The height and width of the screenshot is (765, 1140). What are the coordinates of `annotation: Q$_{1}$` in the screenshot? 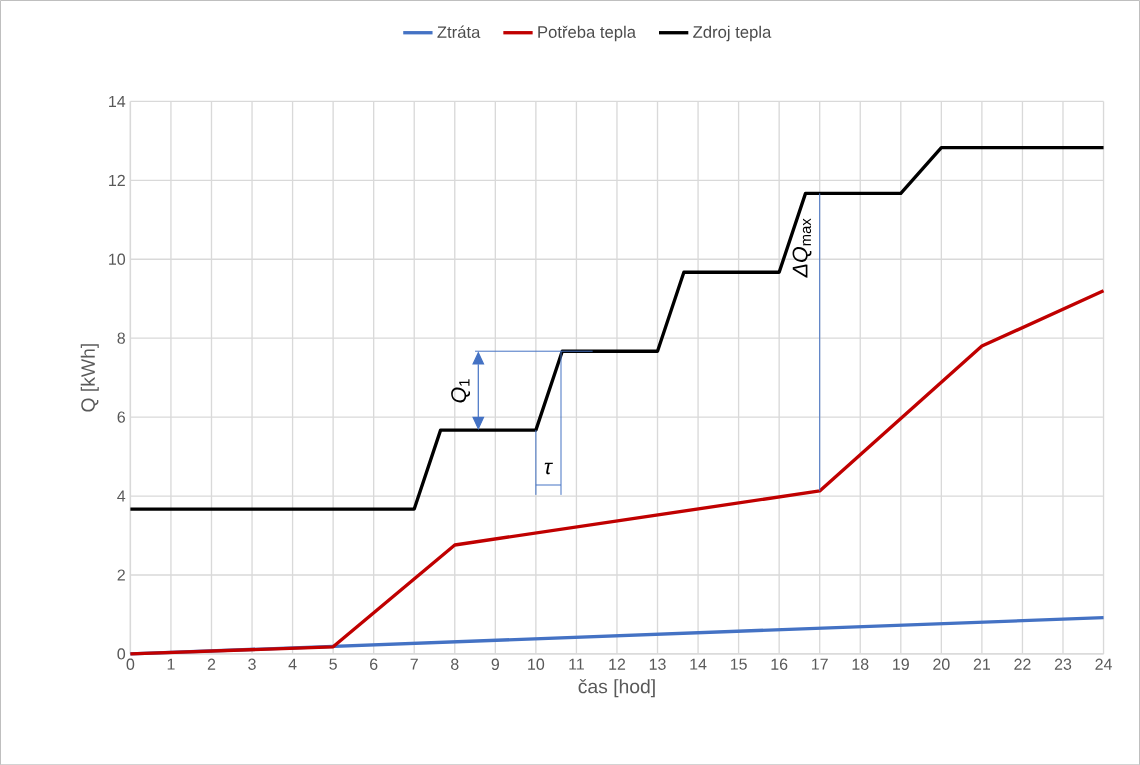 It's located at (461, 391).